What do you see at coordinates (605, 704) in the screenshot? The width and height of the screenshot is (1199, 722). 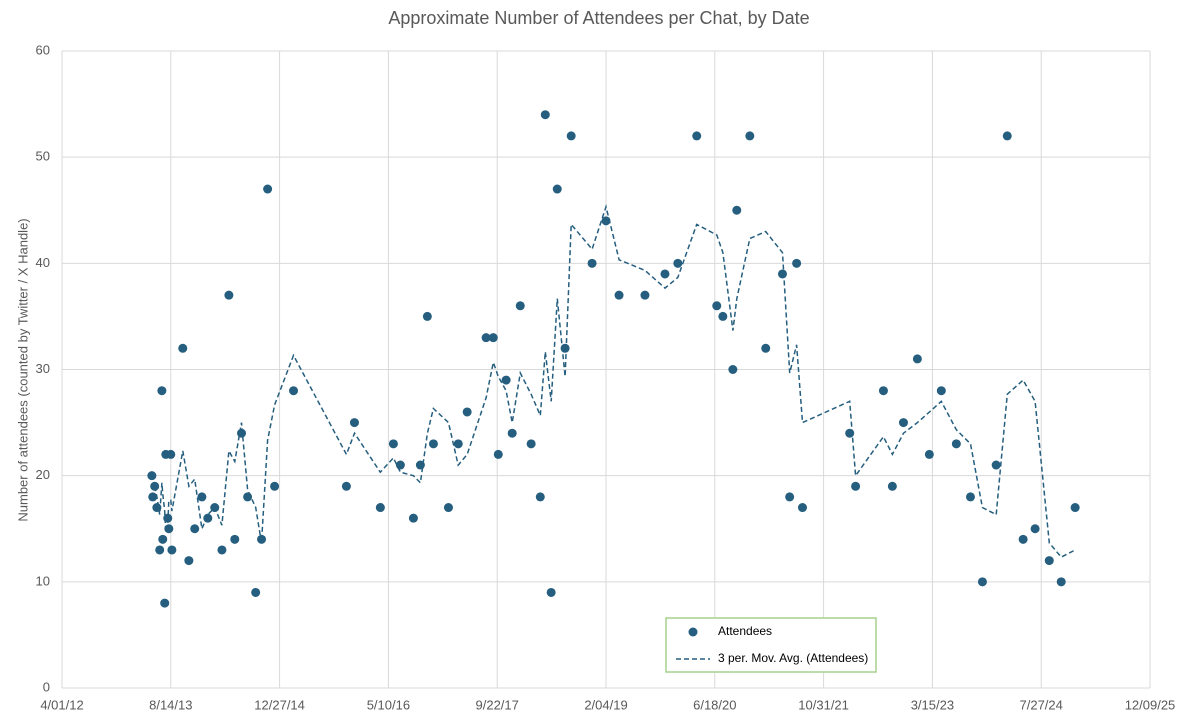 I see `x-tick-label: 2/04/19` at bounding box center [605, 704].